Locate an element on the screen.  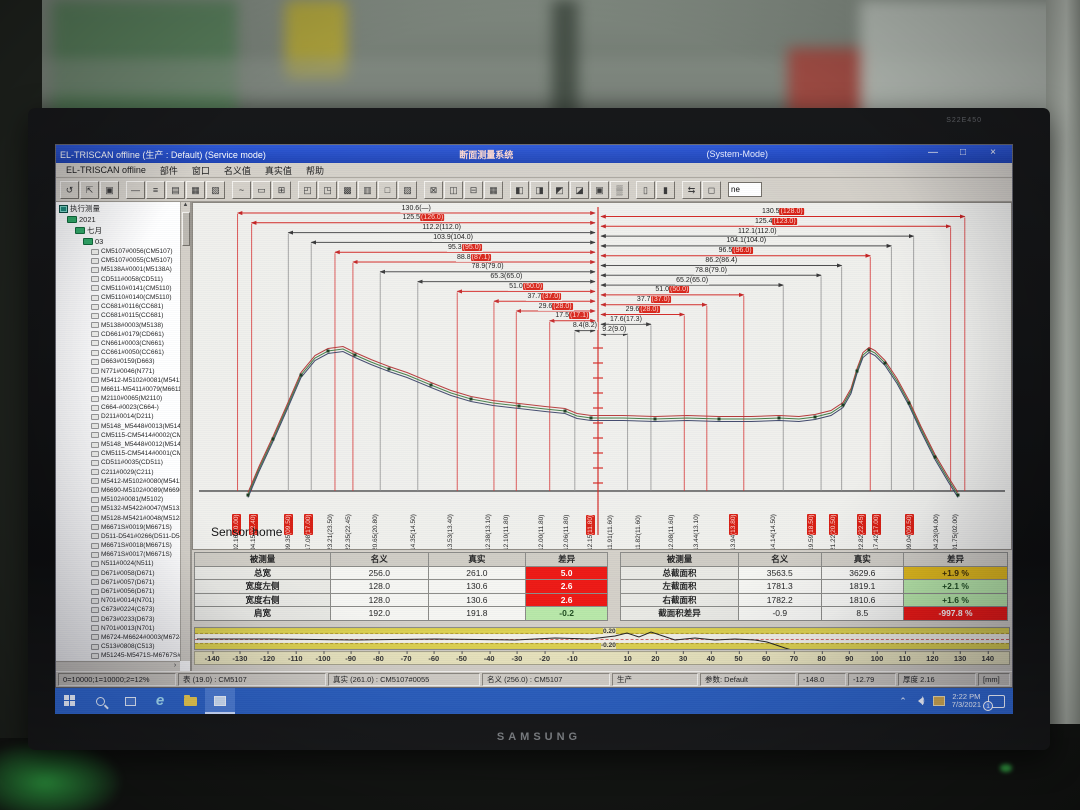
toolbar-button: ▮ is located at coordinates (665, 189).